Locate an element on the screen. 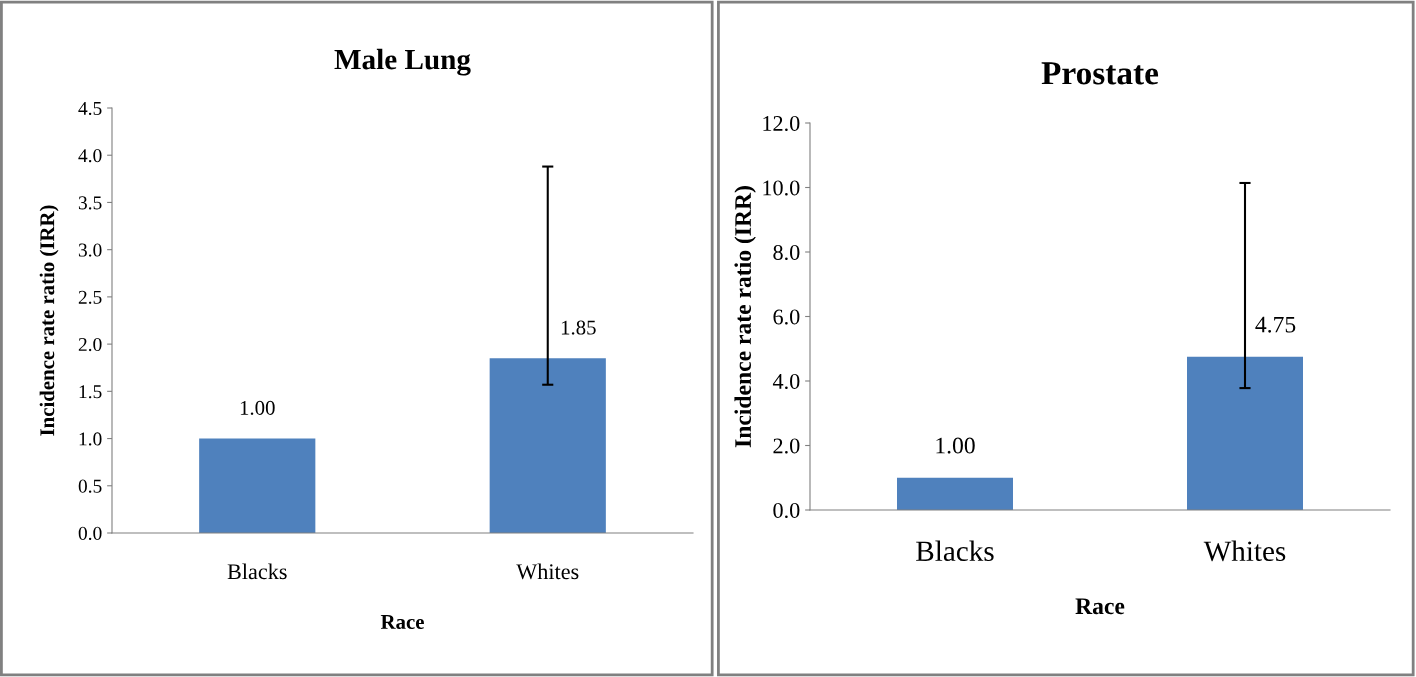 This screenshot has width=1416, height=677. y-tick-label: 4.5 is located at coordinates (90, 108).